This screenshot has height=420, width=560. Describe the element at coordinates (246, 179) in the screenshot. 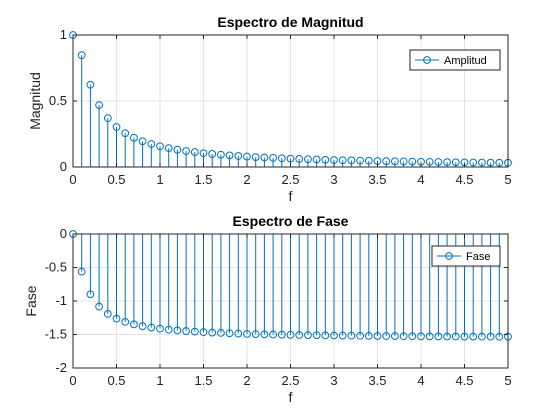

I see `magnitude-x-tick-label: 2` at that location.